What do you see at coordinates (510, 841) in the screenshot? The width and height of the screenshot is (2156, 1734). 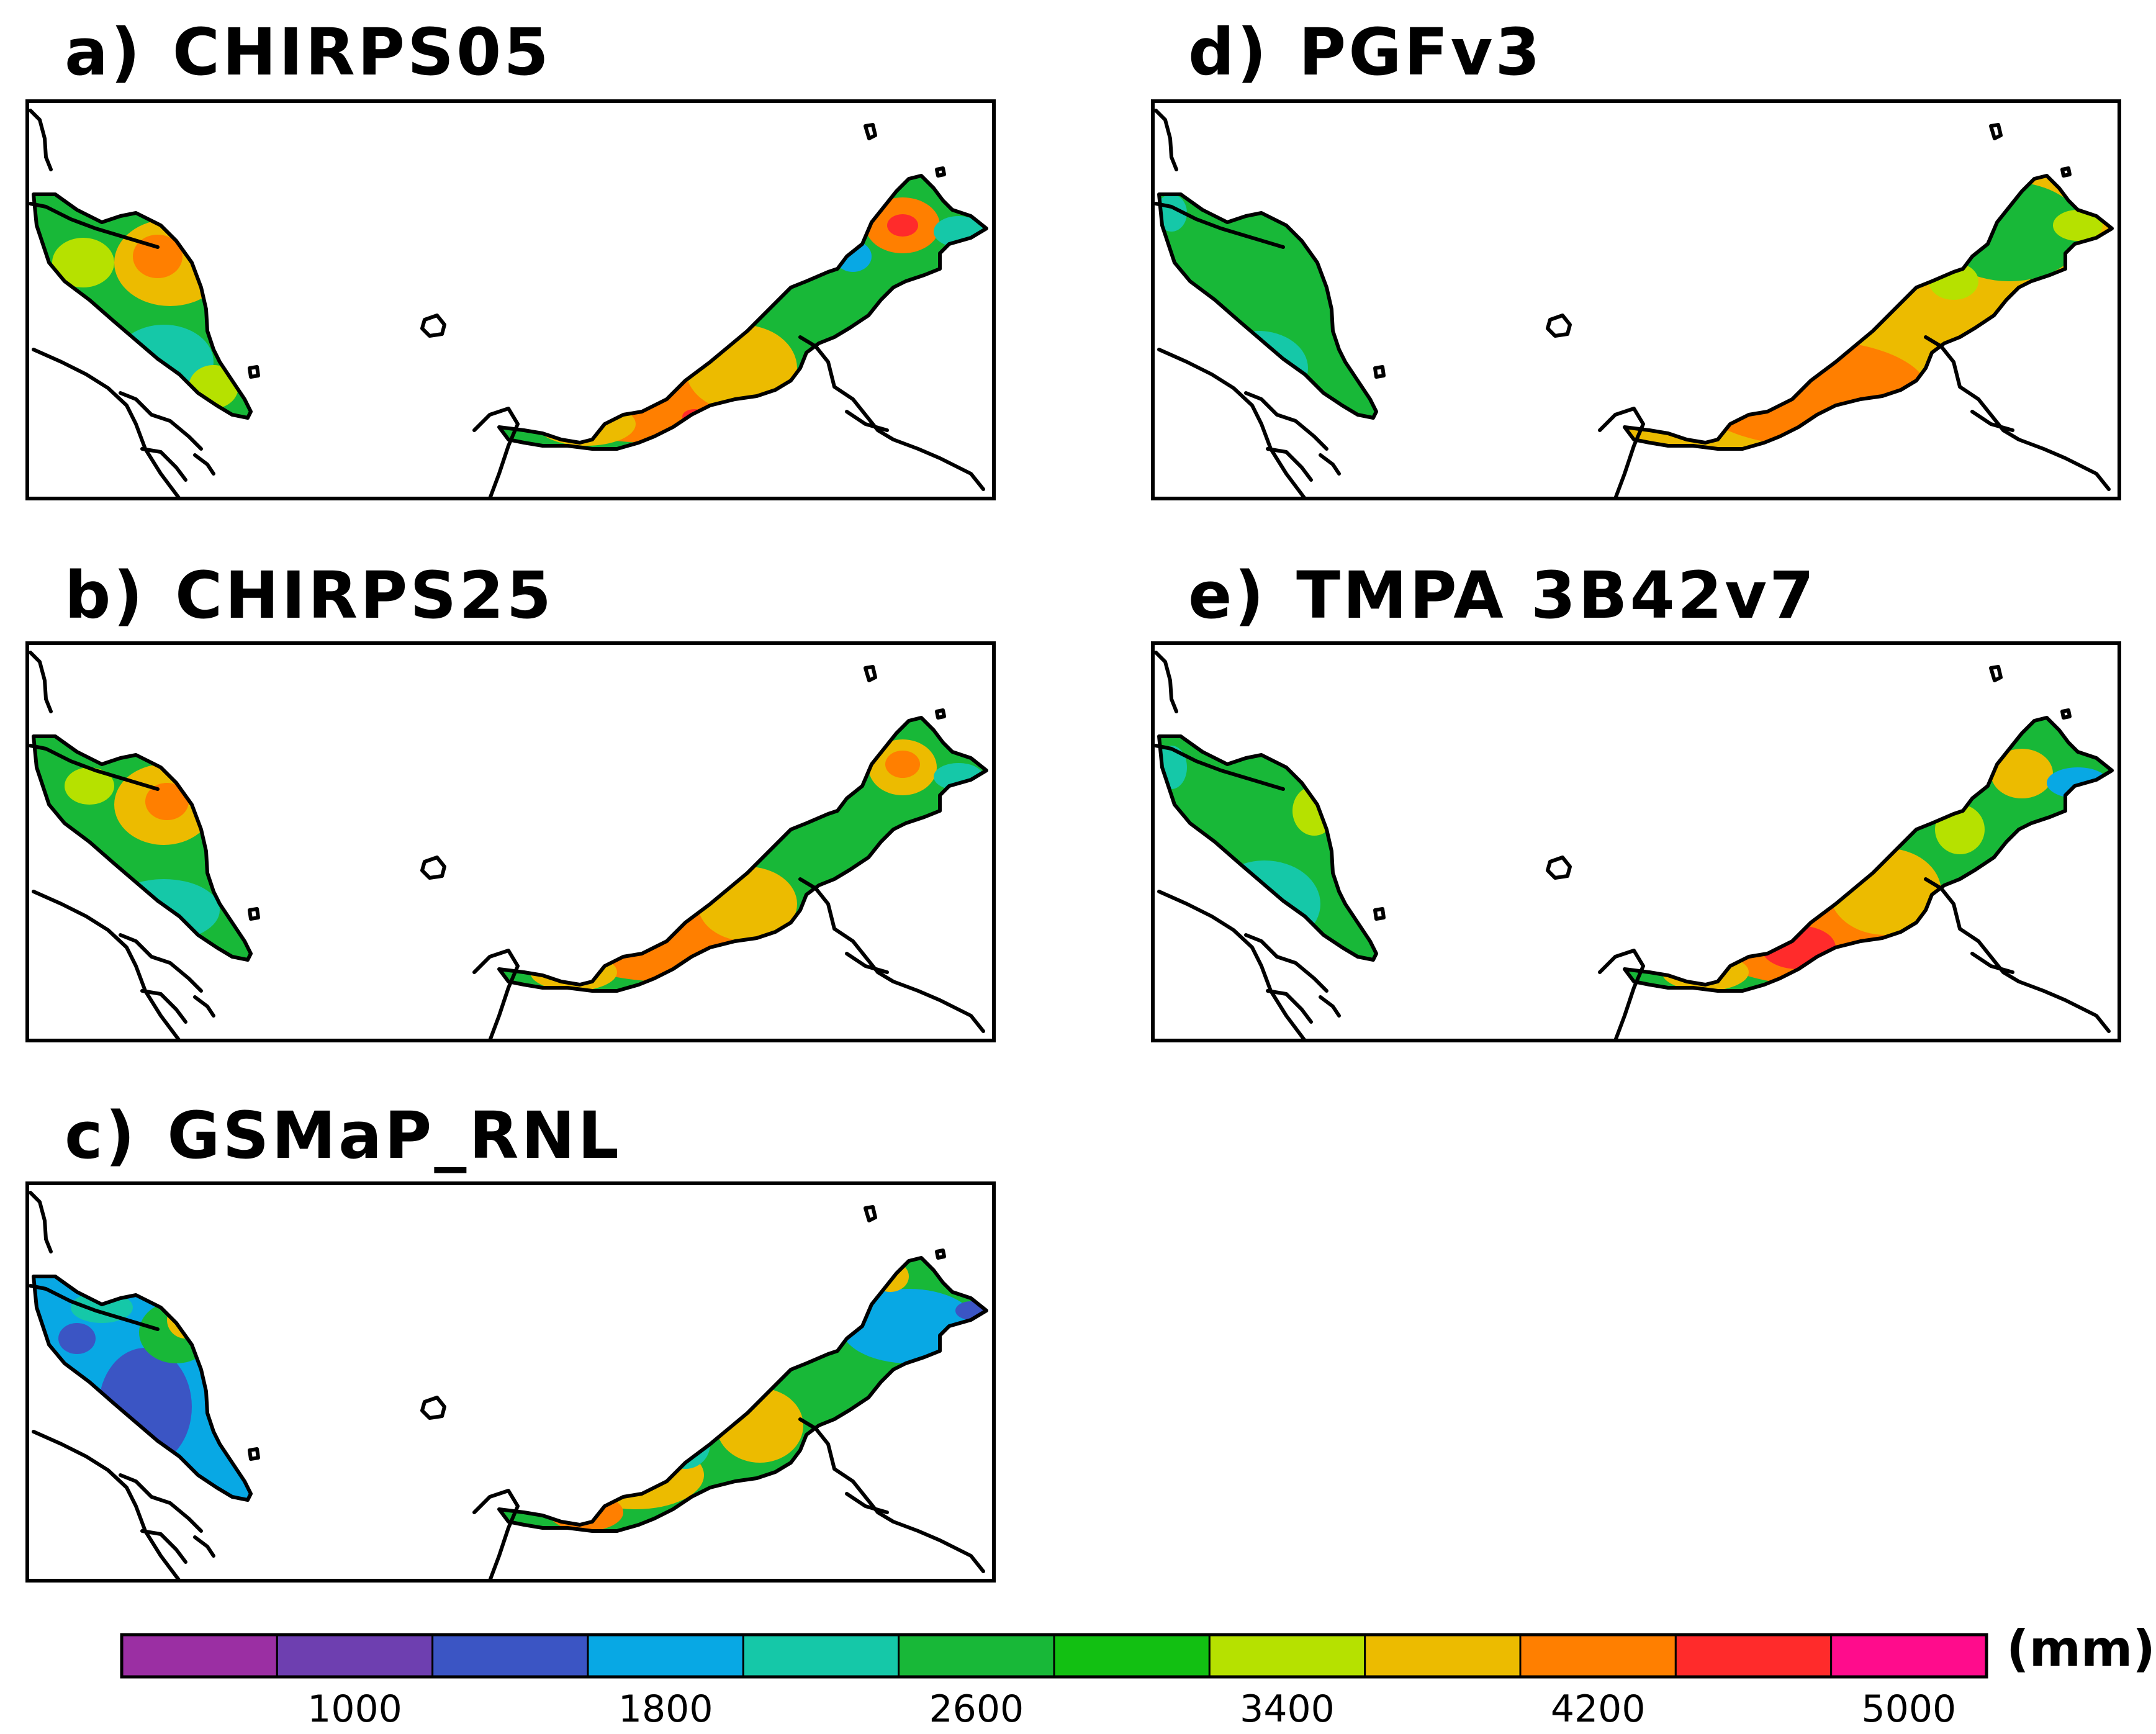 I see `panel-b-map` at bounding box center [510, 841].